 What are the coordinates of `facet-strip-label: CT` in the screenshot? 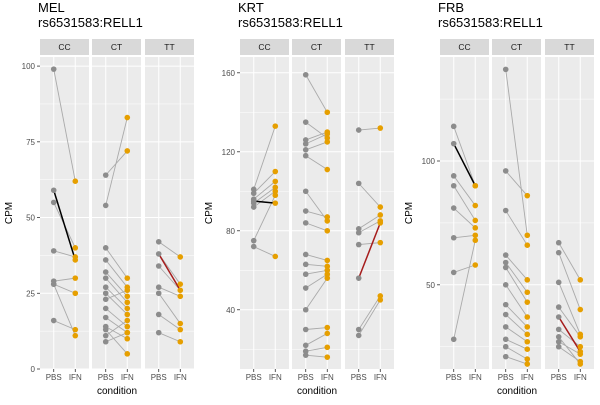 It's located at (316, 47).